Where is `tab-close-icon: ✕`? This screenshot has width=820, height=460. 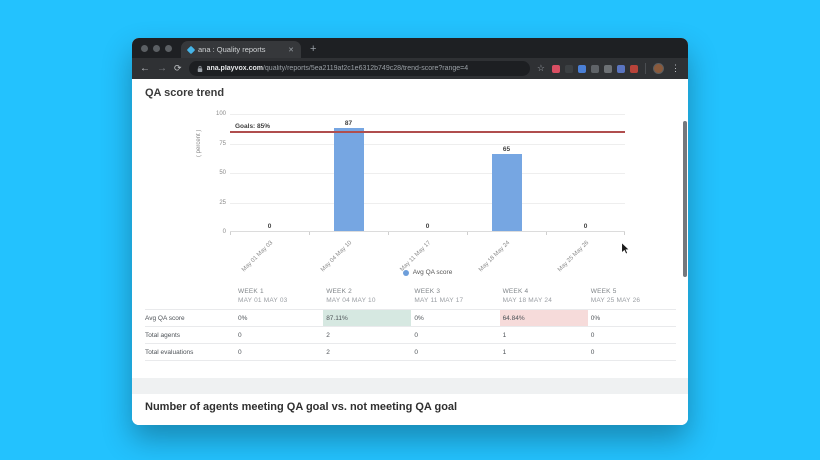
tab-close-icon: ✕ is located at coordinates (291, 50).